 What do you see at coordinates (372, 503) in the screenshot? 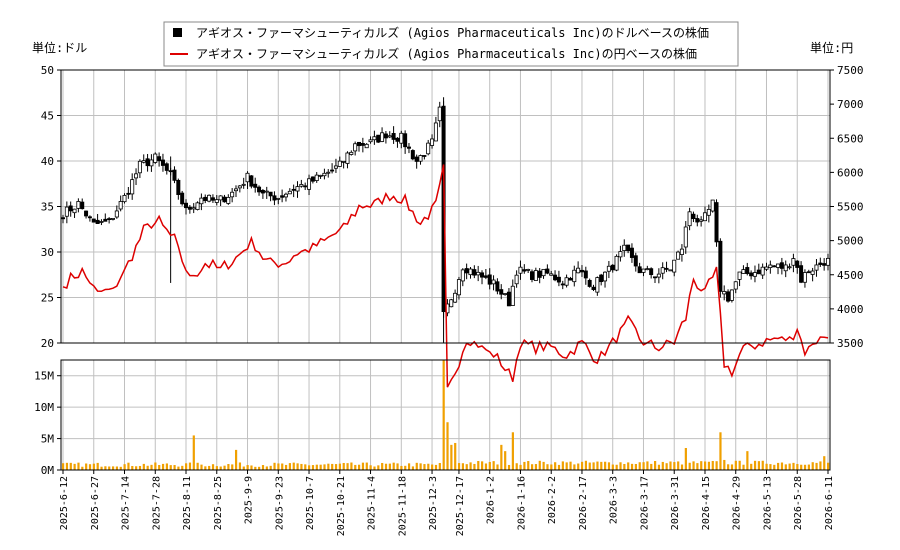
I see `x-tick-label: 2025-11-4` at bounding box center [372, 503].